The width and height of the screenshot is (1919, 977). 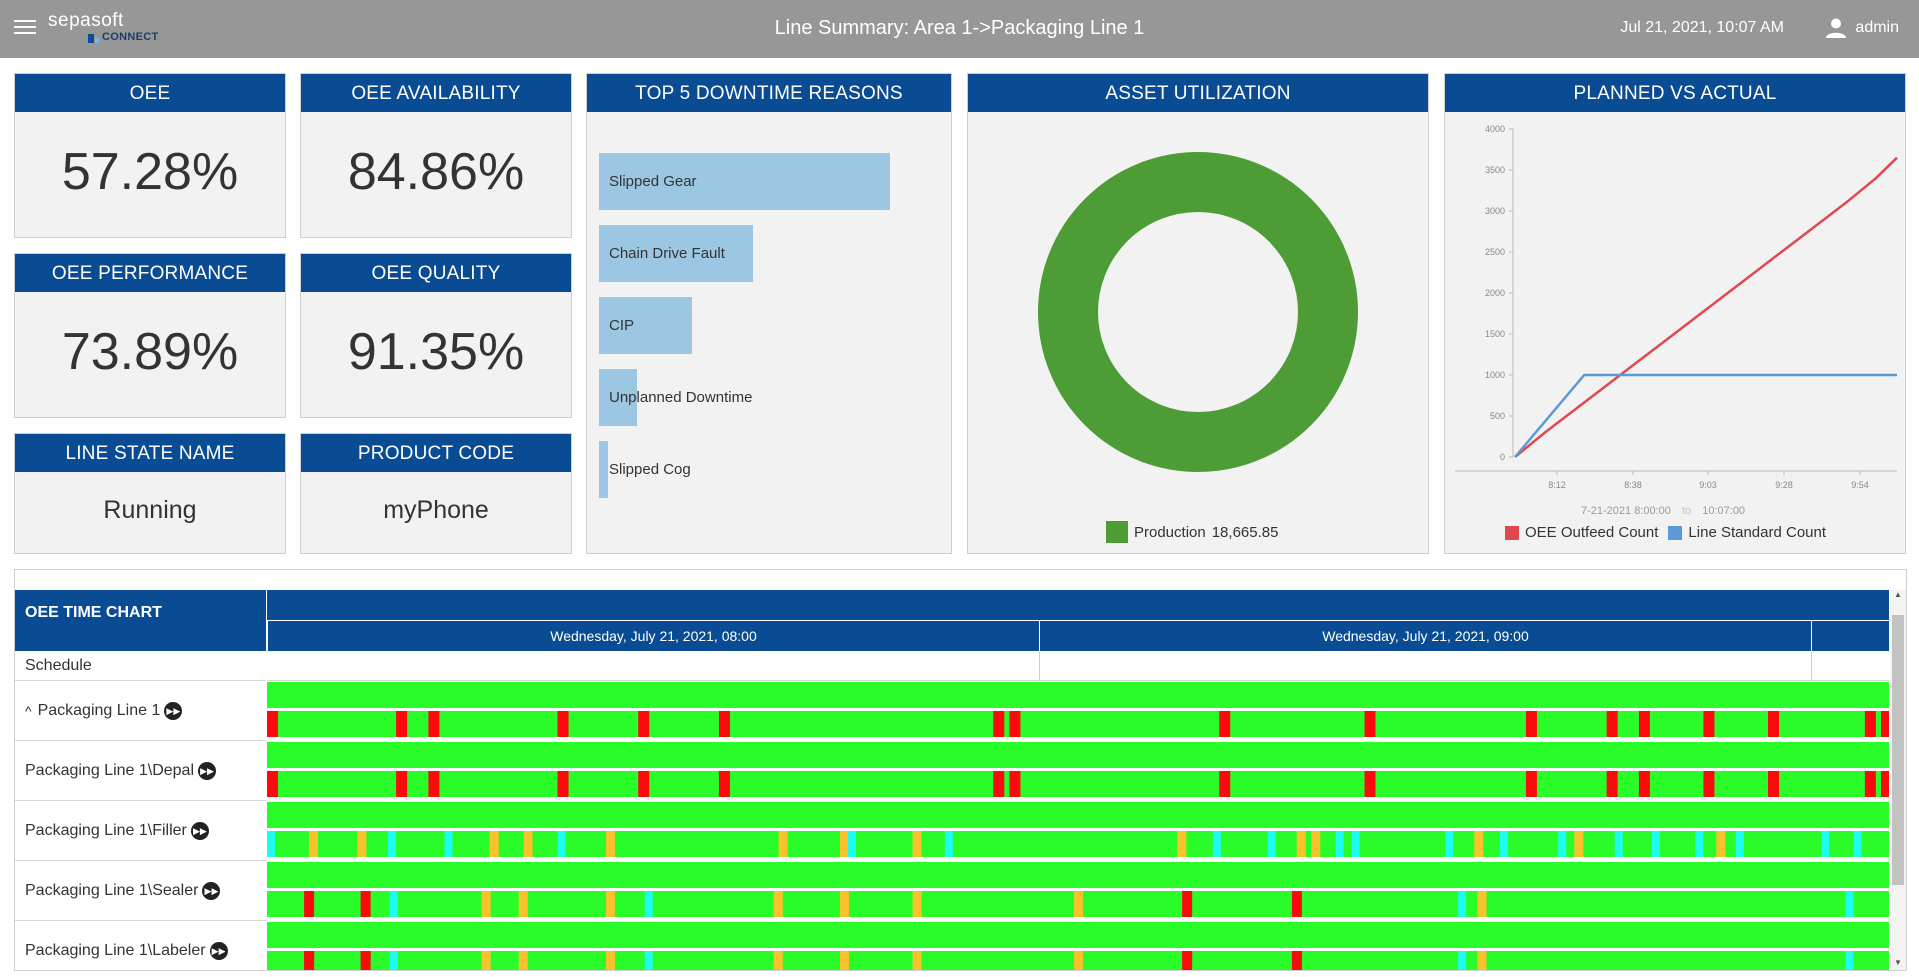 What do you see at coordinates (140, 831) in the screenshot?
I see `row-label-filler: Packaging Line 1\Filler ▶▶` at bounding box center [140, 831].